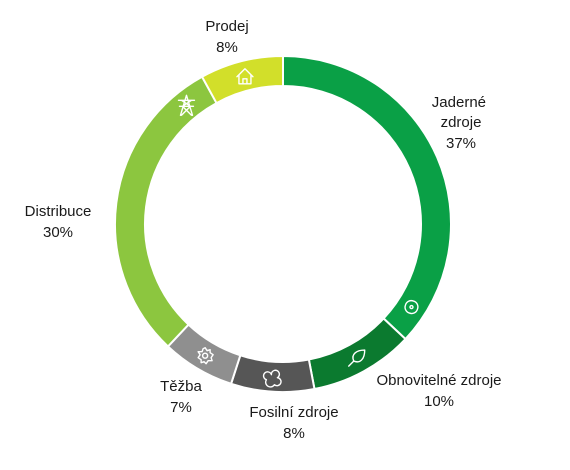 Image resolution: width=570 pixels, height=470 pixels. What do you see at coordinates (294, 433) in the screenshot?
I see `value-fosilni-zdroje: 8%` at bounding box center [294, 433].